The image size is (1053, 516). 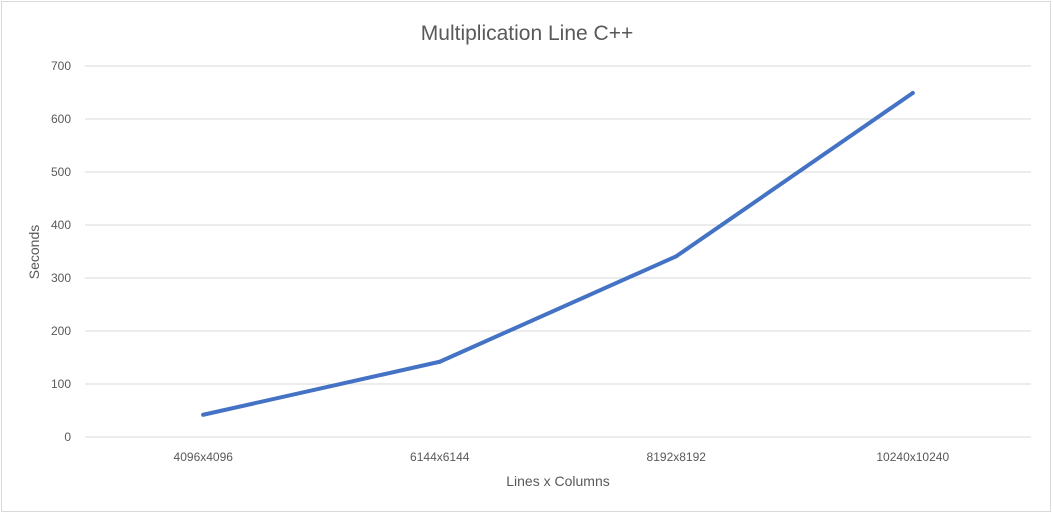 What do you see at coordinates (527, 33) in the screenshot?
I see `chart-title: Multiplication Line C++` at bounding box center [527, 33].